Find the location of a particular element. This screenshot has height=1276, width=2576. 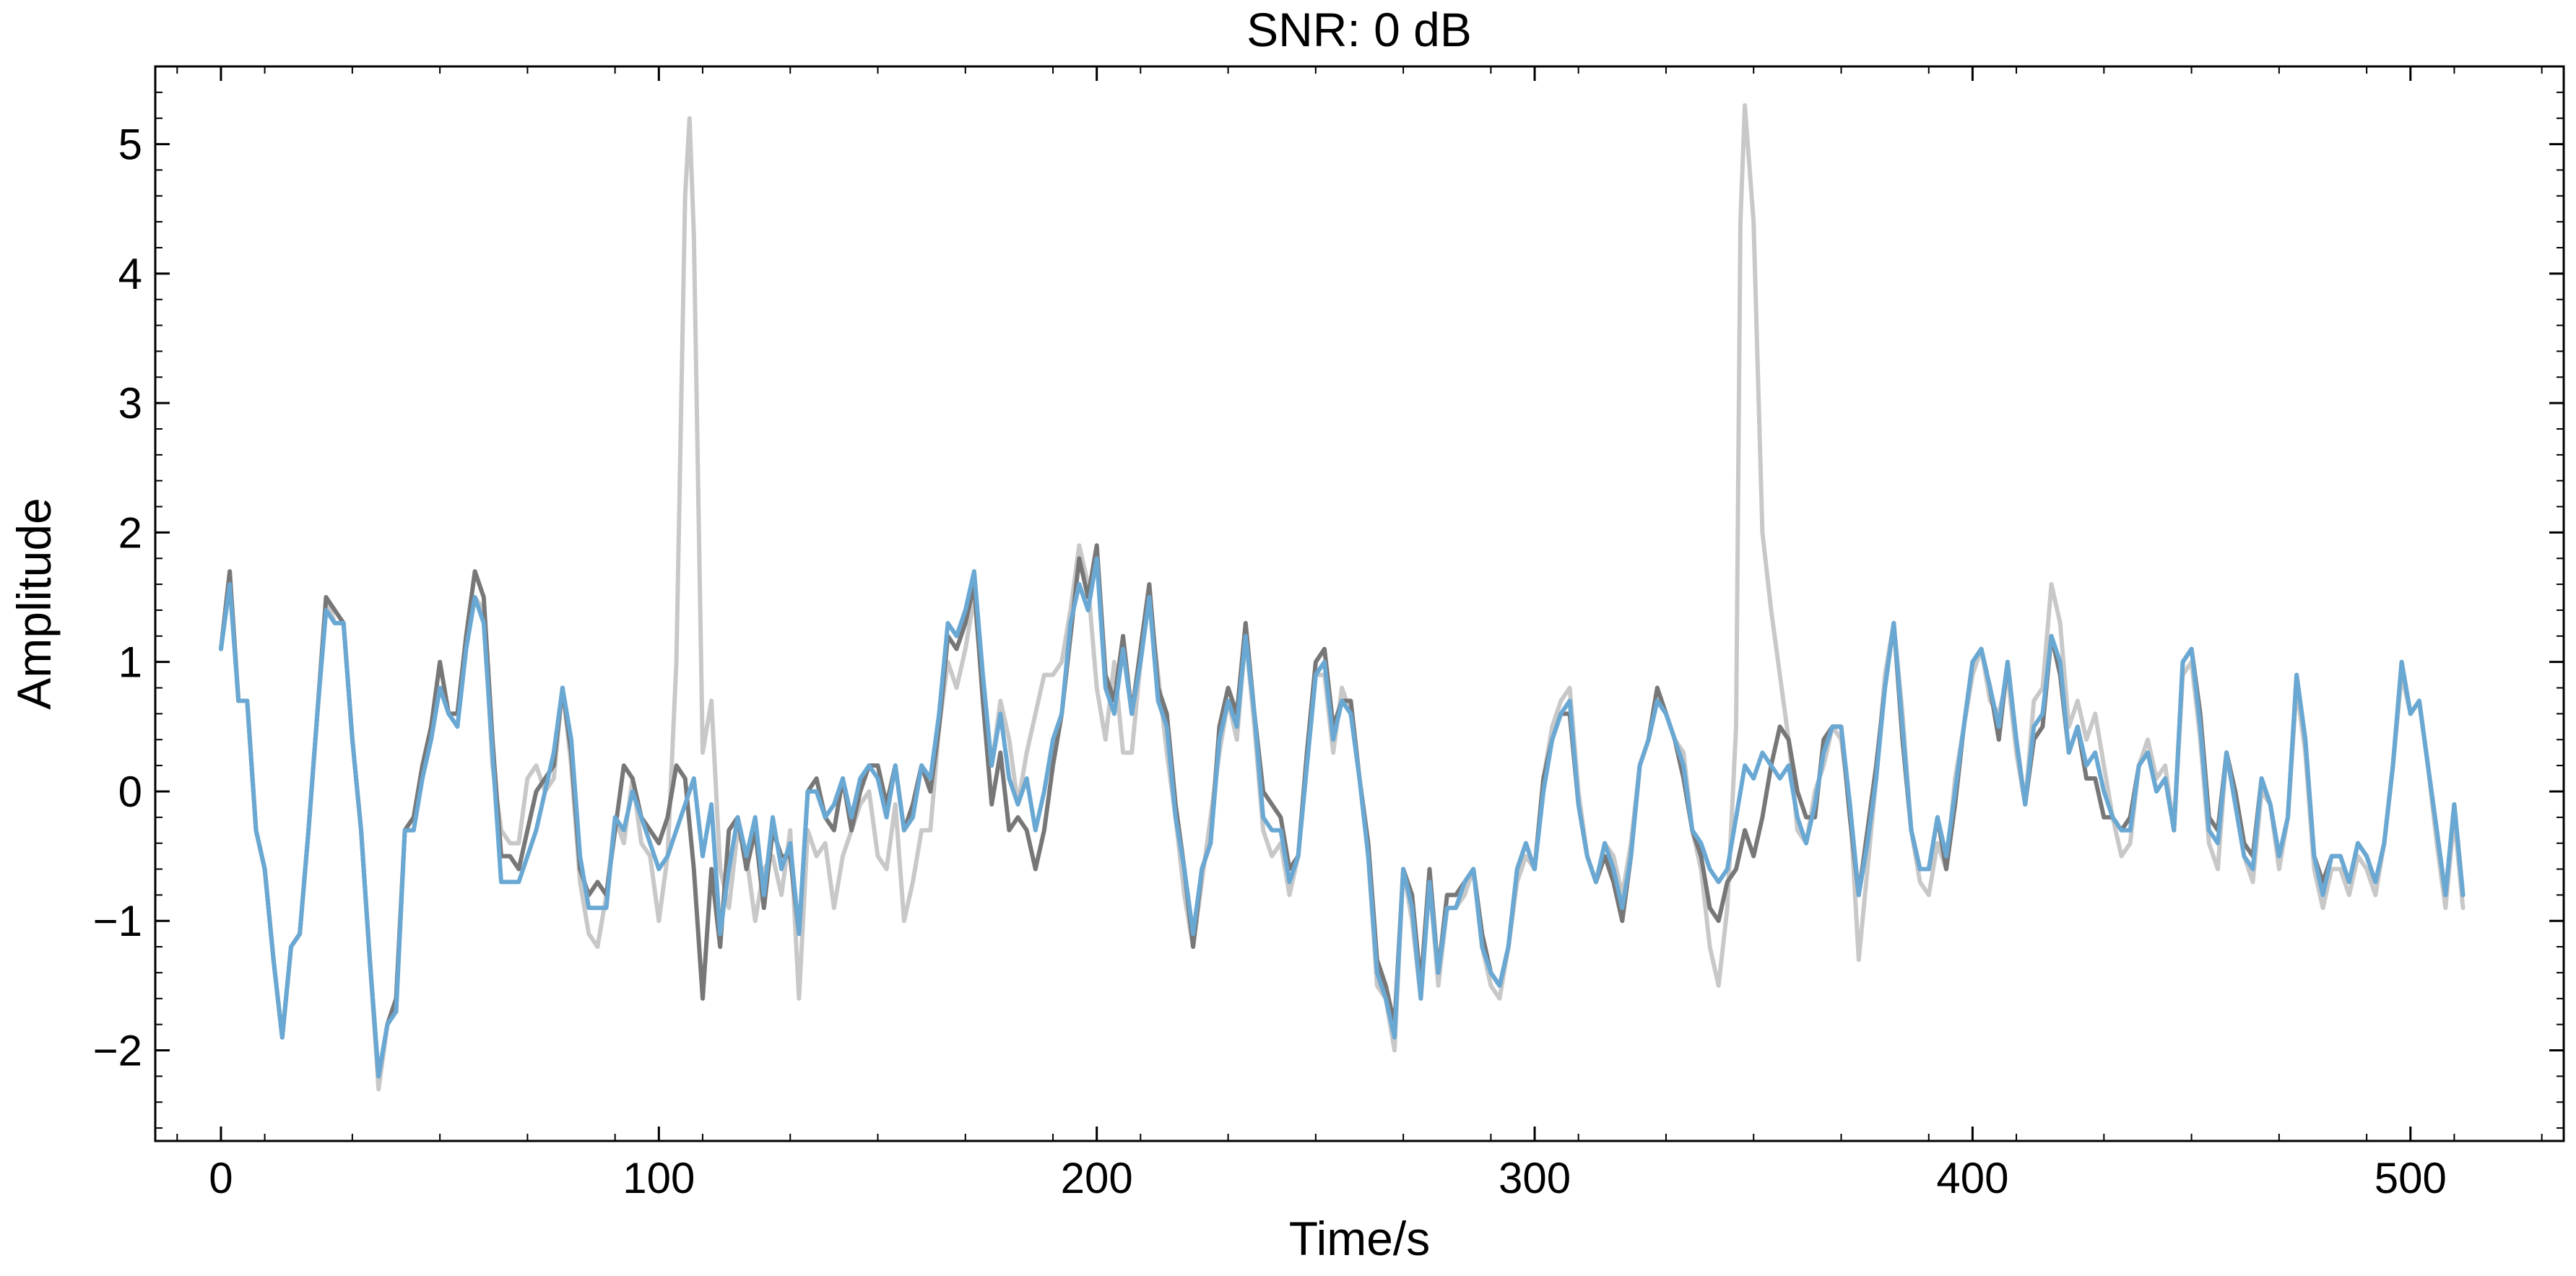

y-tick-label: −1 is located at coordinates (117, 921).